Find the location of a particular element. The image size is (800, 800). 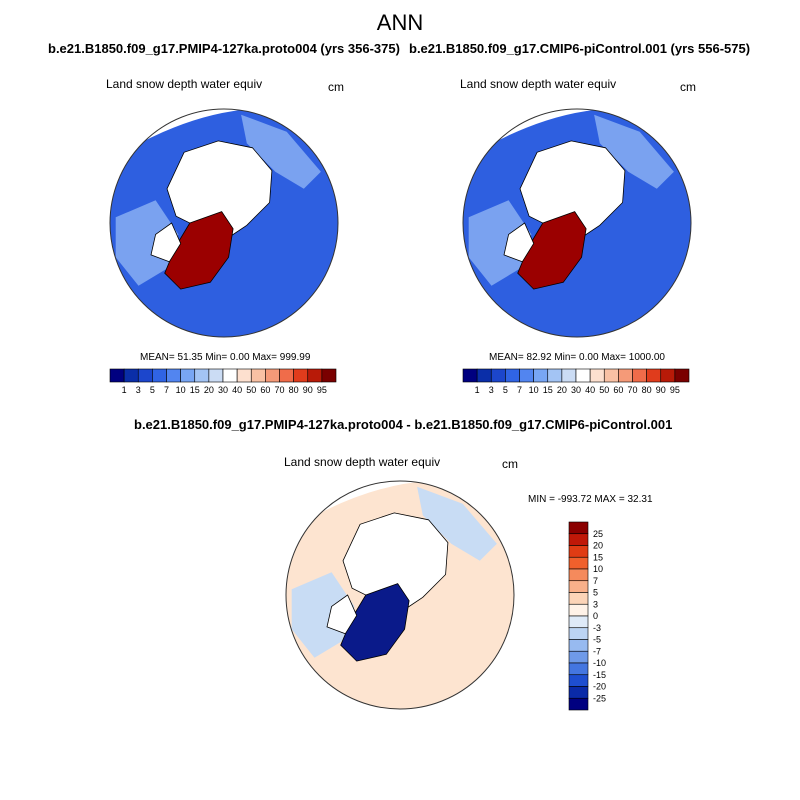

panel2-stats: MEAN= 82.92 Min= 0.00 Max= 1000.00 is located at coordinates (577, 357).